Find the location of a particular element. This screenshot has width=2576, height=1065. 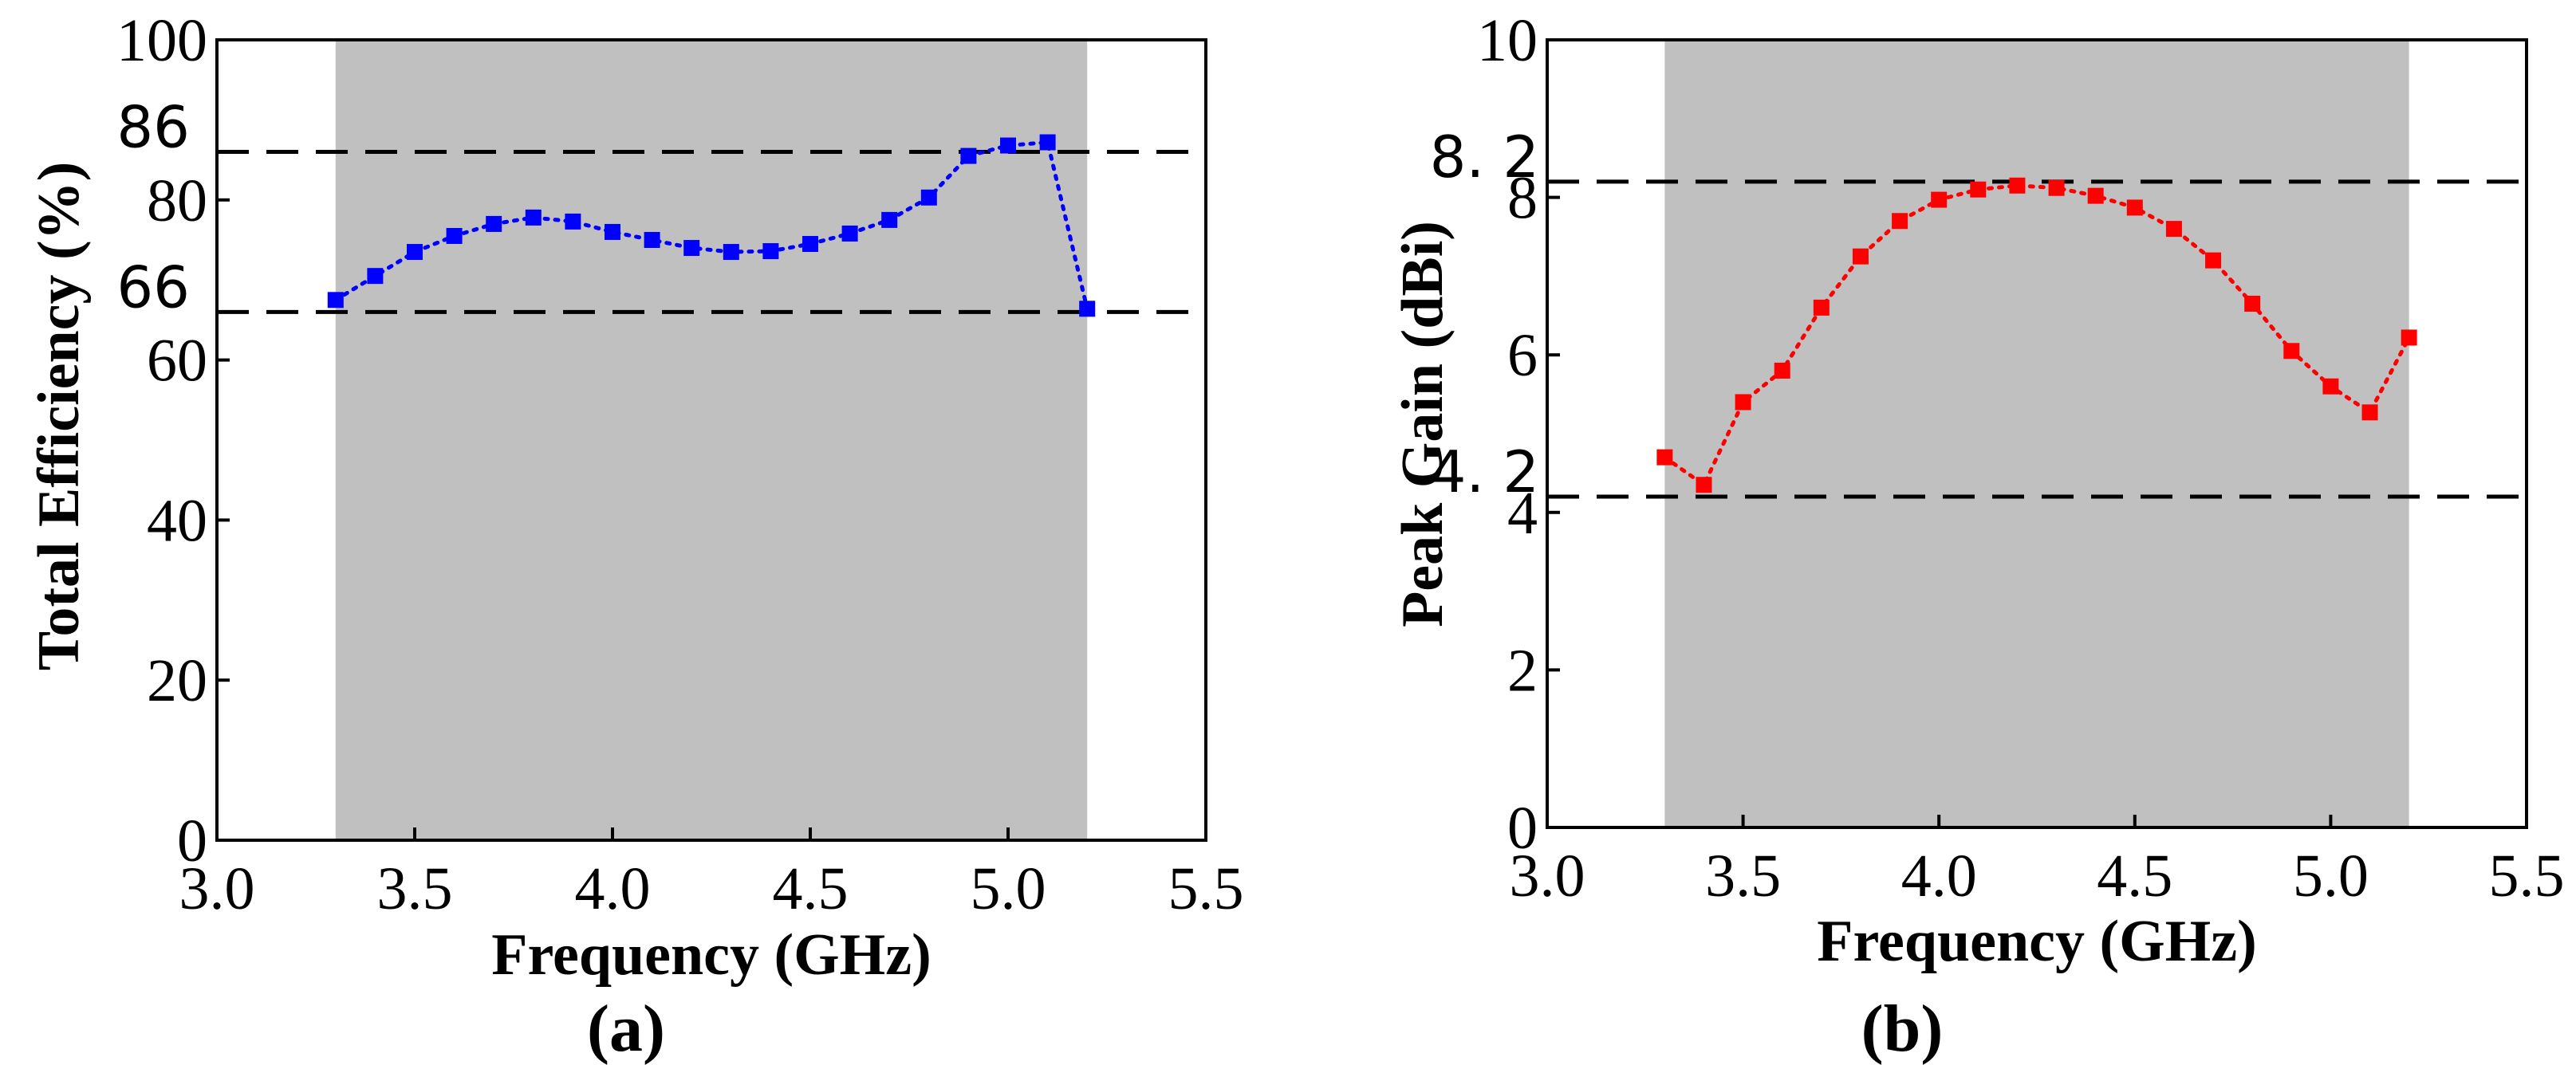

panel-a-caption: (a) is located at coordinates (626, 1028).